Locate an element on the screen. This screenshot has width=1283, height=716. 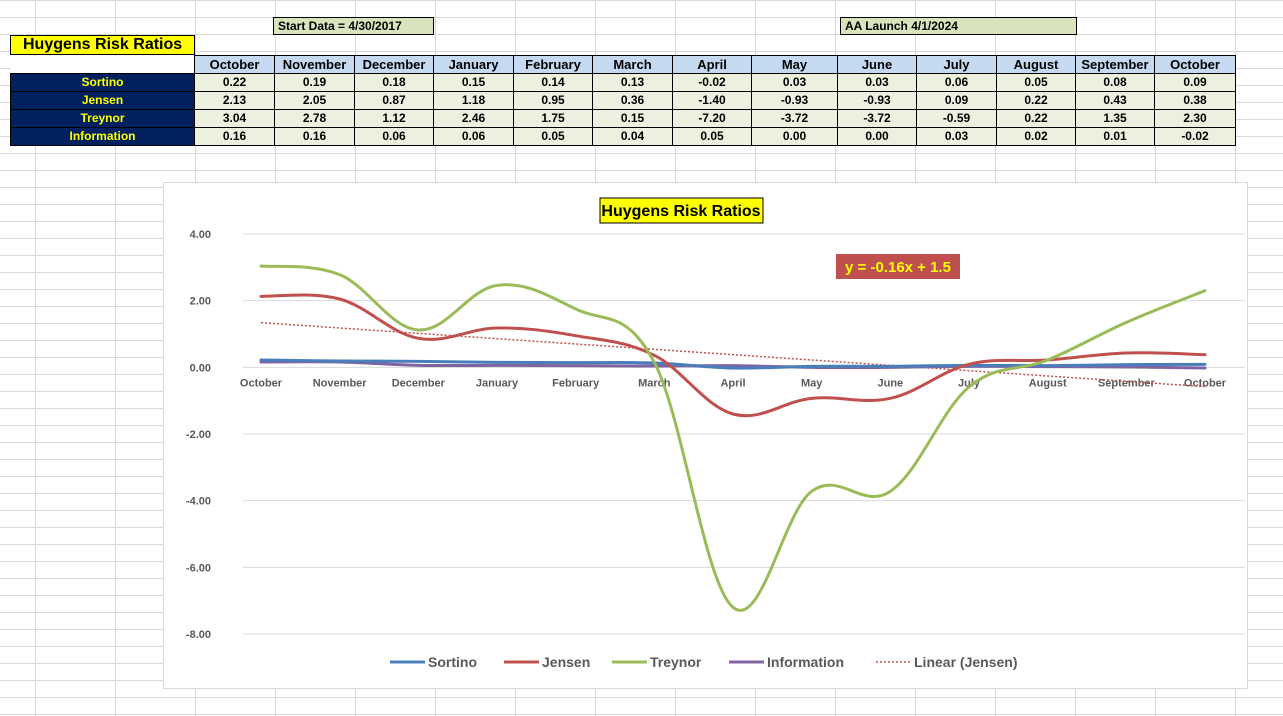
table-cell: 0.04 is located at coordinates (632, 136).